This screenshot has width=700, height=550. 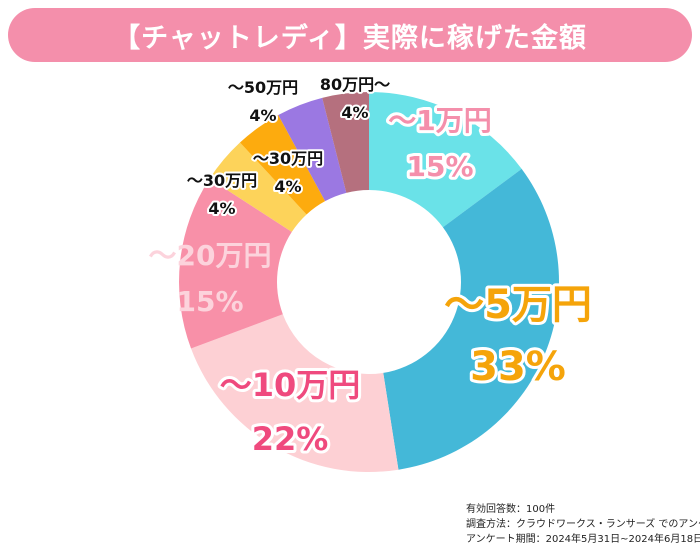 What do you see at coordinates (518, 367) in the screenshot?
I see `slice-percent-1: 33%` at bounding box center [518, 367].